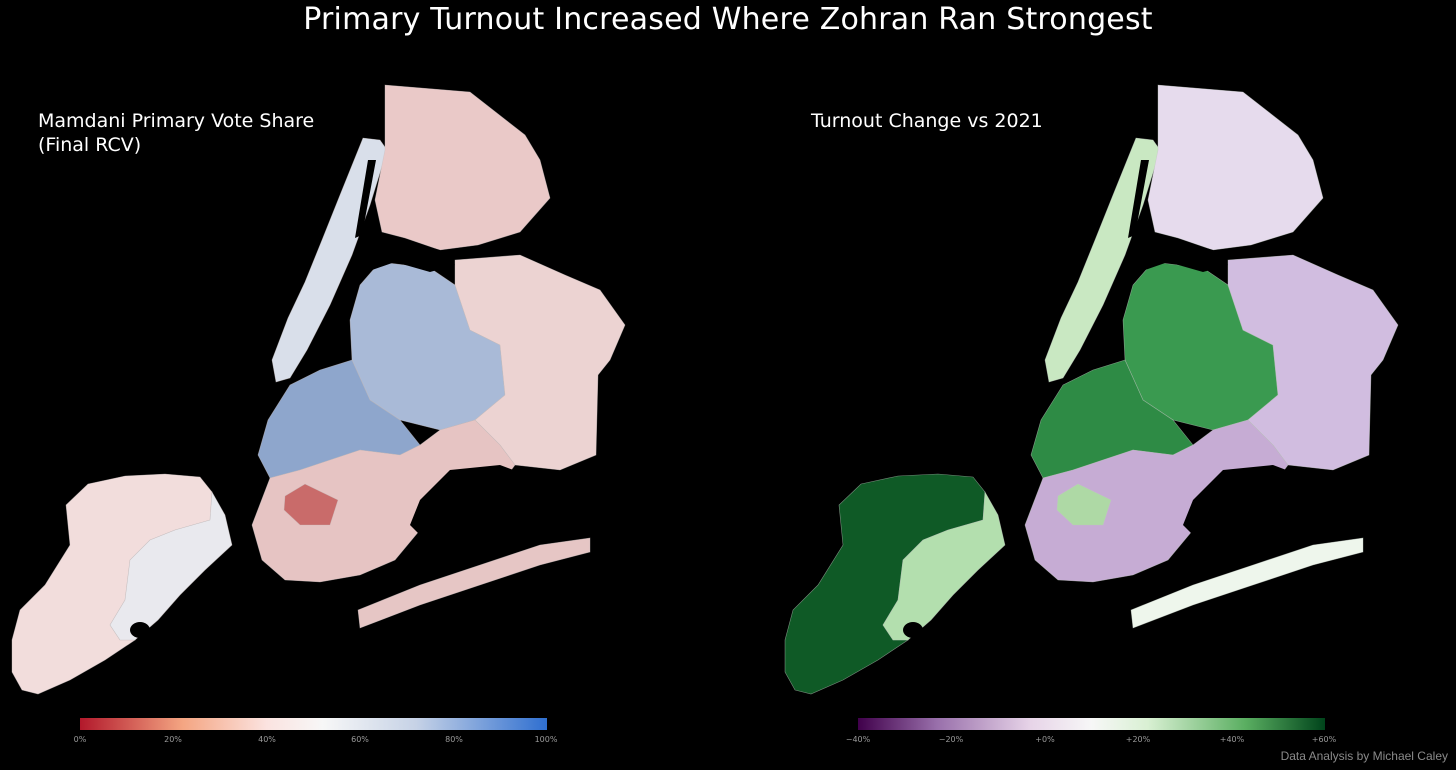 Image resolution: width=1456 pixels, height=770 pixels. What do you see at coordinates (173, 739) in the screenshot?
I see `left-tick-1: 20%` at bounding box center [173, 739].